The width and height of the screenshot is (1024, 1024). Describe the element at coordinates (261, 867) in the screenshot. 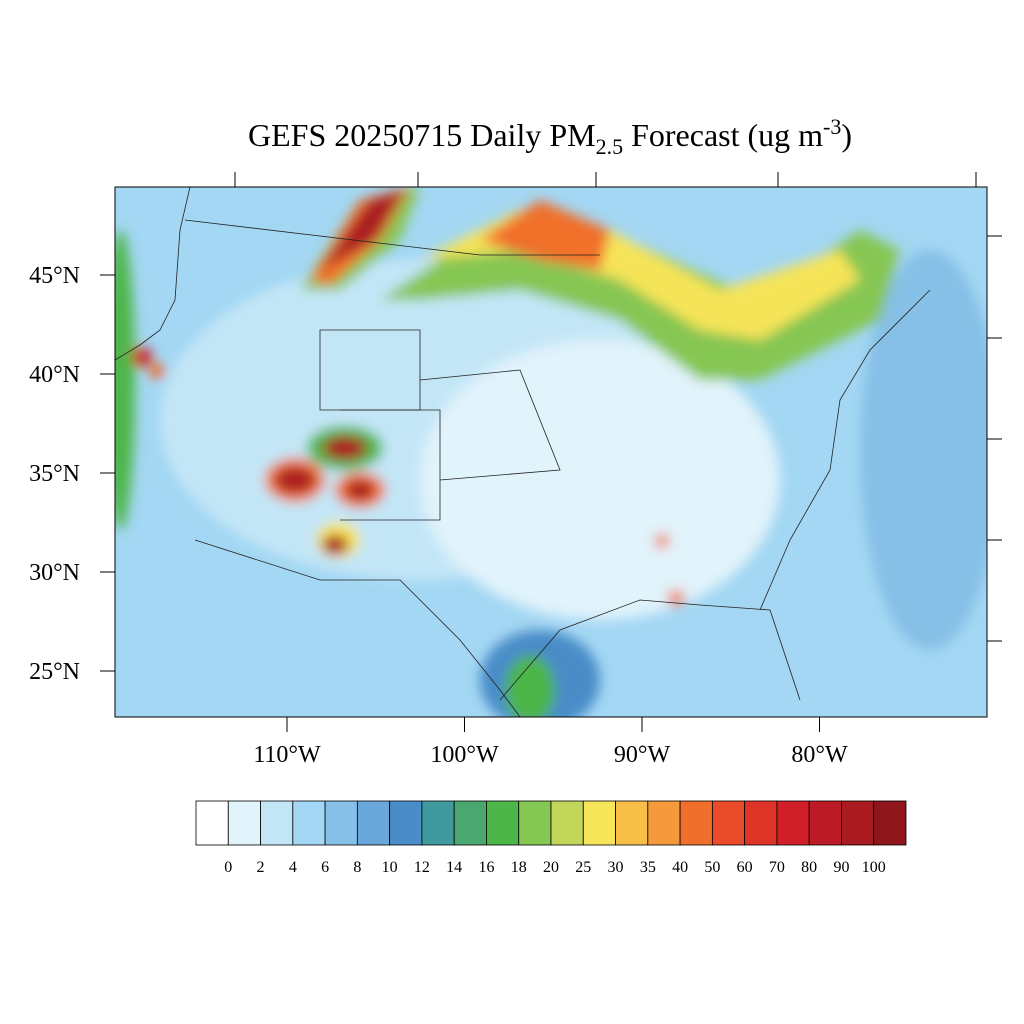

I see `colorbar-label: 2` at that location.